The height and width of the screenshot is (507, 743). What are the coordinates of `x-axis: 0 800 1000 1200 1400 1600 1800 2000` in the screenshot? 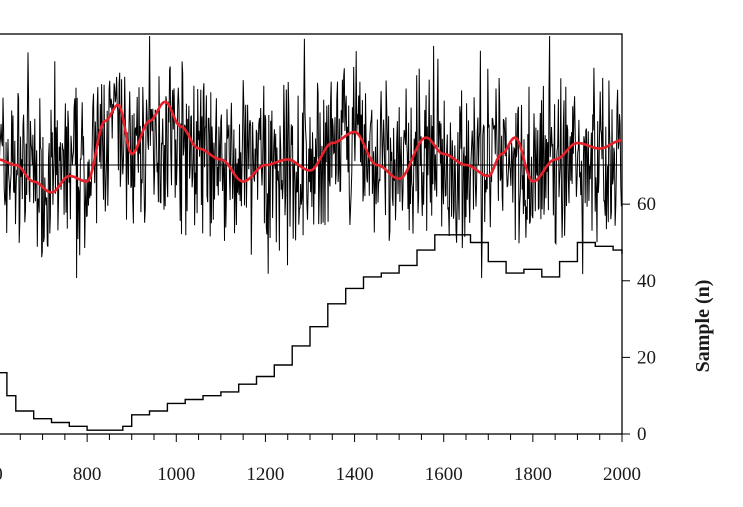 It's located at (320, 459).